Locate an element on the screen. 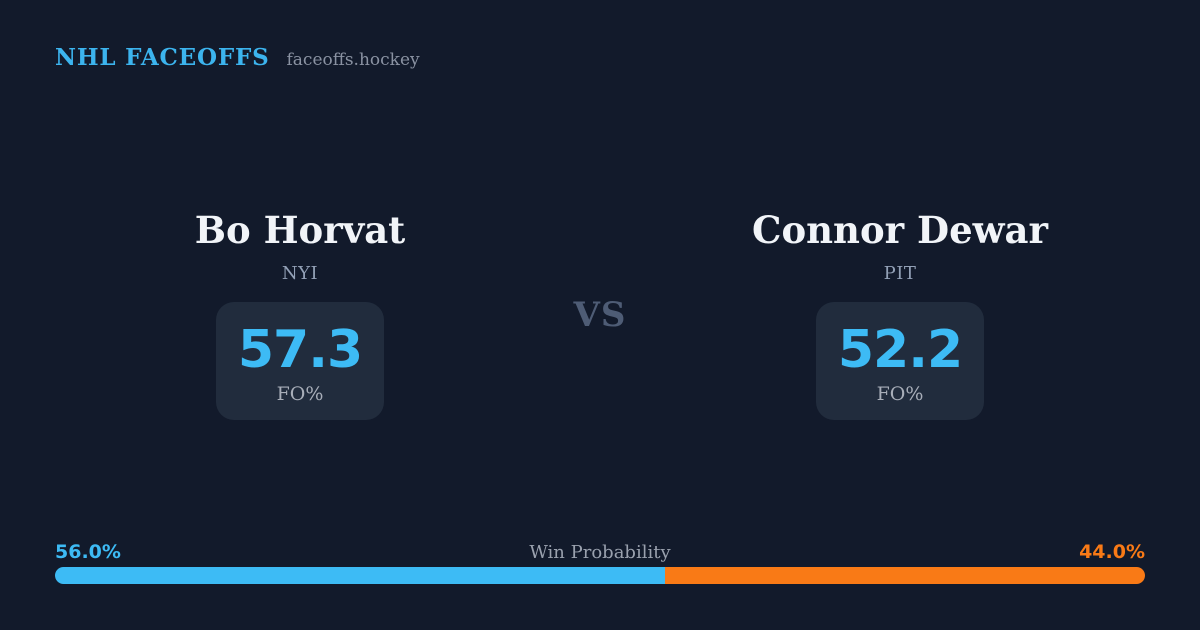 This screenshot has height=630, width=1200. winprob-right-percent: 44.0% is located at coordinates (1112, 552).